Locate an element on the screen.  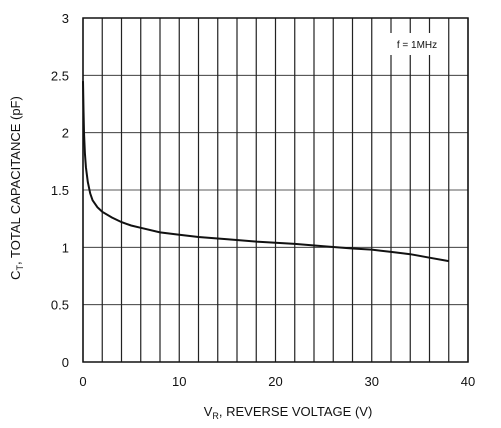
y-tick-label: 2 is located at coordinates (65, 133).